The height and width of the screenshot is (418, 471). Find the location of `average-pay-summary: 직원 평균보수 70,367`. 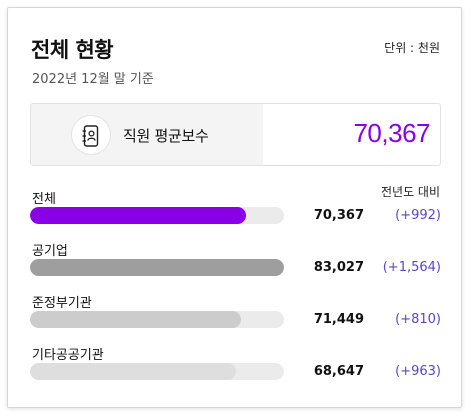

average-pay-summary: 직원 평균보수 70,367 is located at coordinates (235, 134).